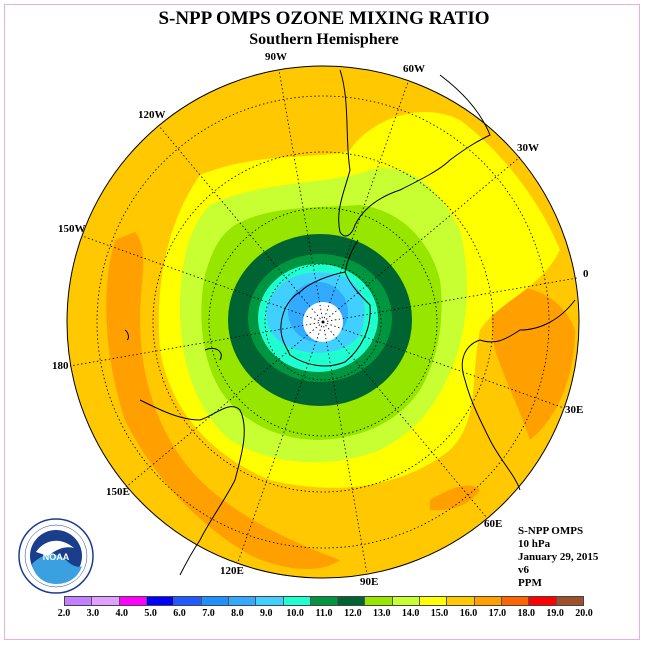 The width and height of the screenshot is (648, 648). What do you see at coordinates (72, 229) in the screenshot?
I see `lon-label-150w: 150W` at bounding box center [72, 229].